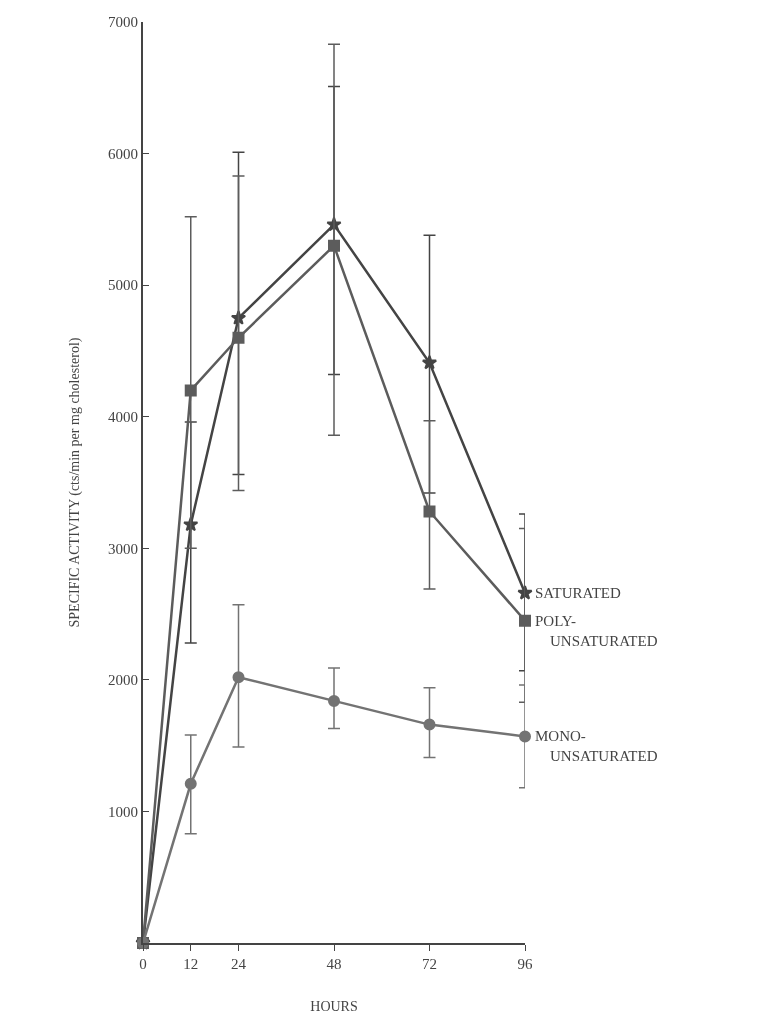 Image resolution: width=769 pixels, height=1024 pixels. Describe the element at coordinates (123, 416) in the screenshot. I see `y-tick-label: 4000` at that location.